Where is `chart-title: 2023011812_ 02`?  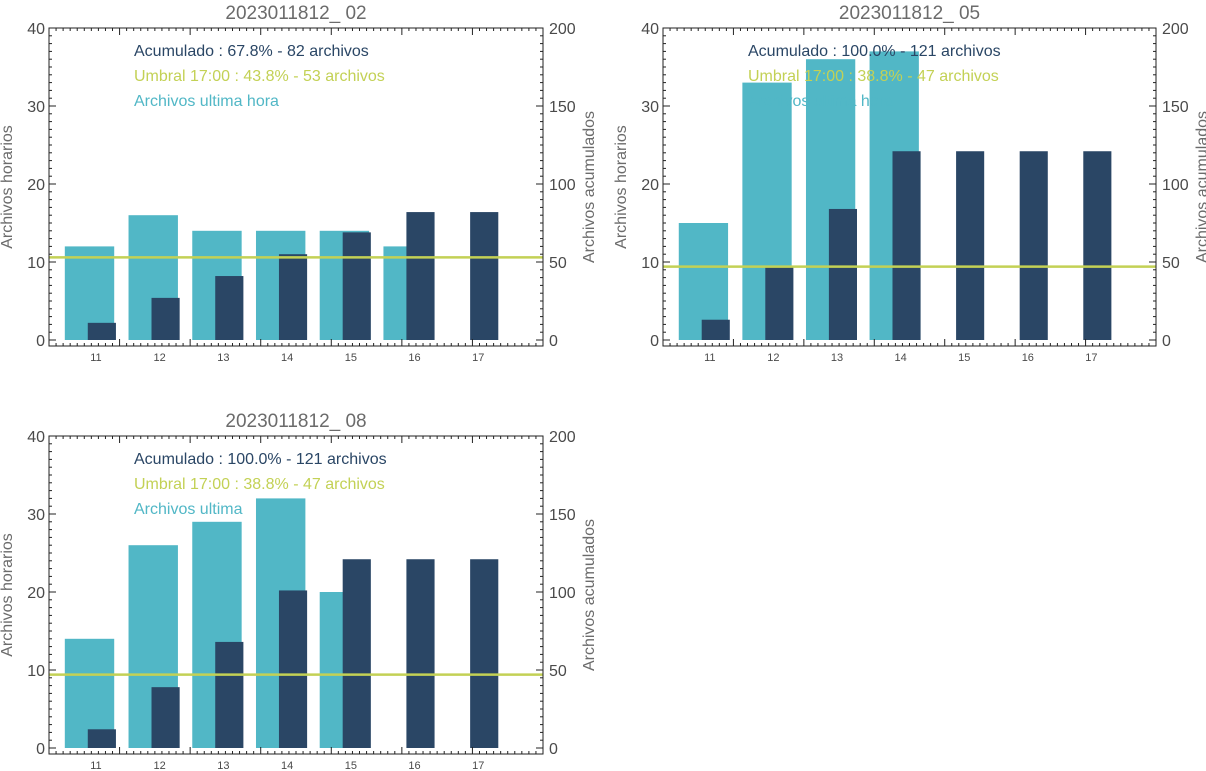
chart-title: 2023011812_ 02 is located at coordinates (295, 13).